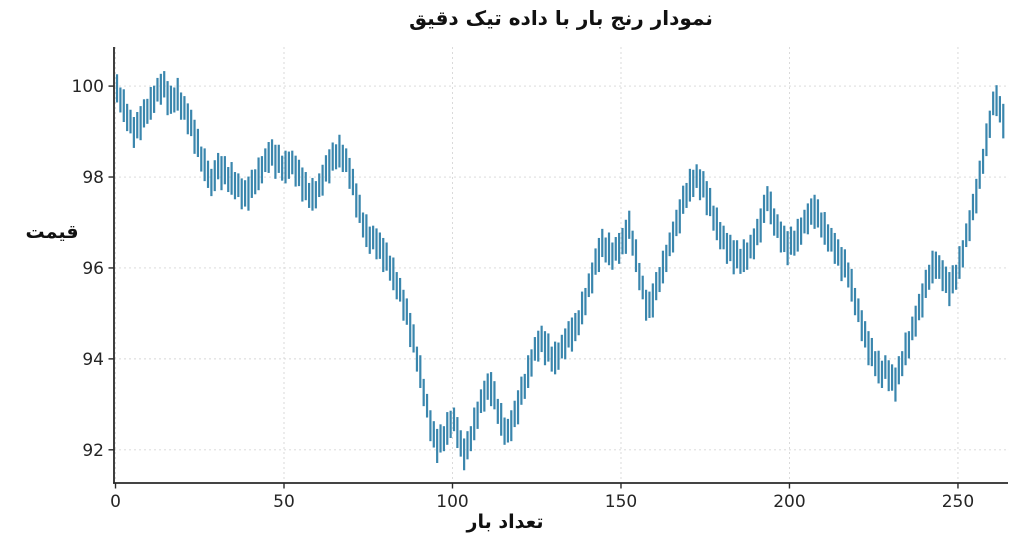 Image resolution: width=1024 pixels, height=552 pixels. I want to click on x-tick-label: 250, so click(958, 502).